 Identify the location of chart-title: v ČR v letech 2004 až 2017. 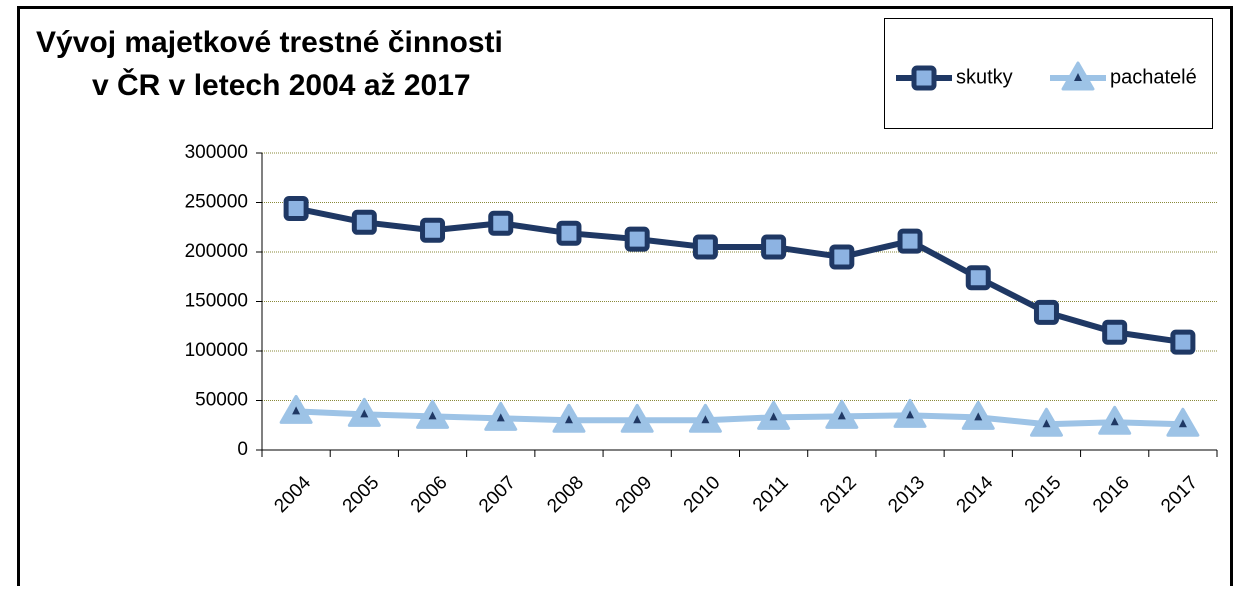
(281, 85).